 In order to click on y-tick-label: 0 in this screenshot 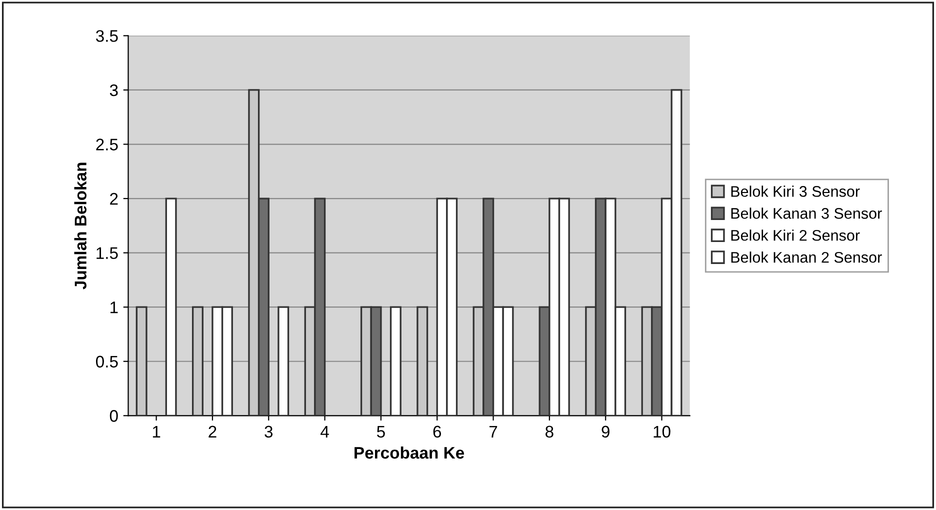, I will do `click(114, 416)`.